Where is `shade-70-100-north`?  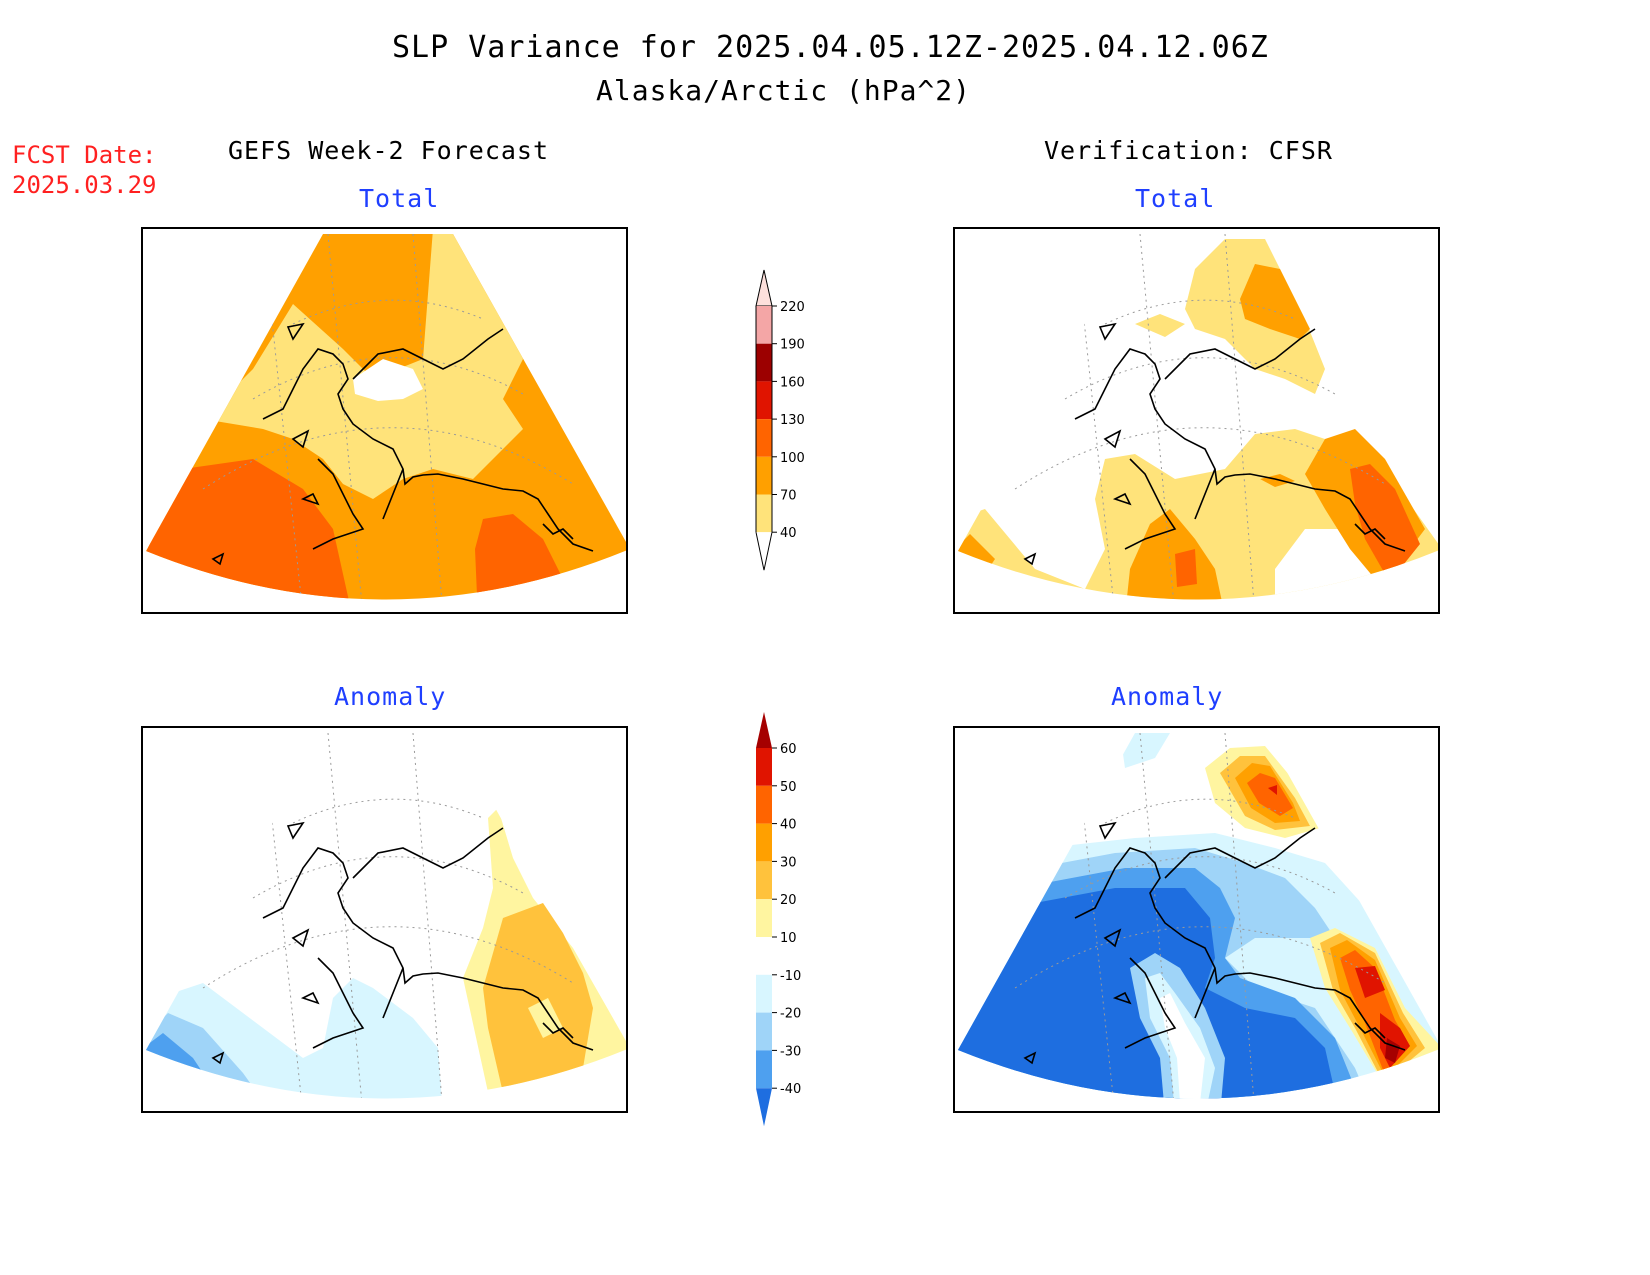
shade-70-100-north is located at coordinates (1275, 301).